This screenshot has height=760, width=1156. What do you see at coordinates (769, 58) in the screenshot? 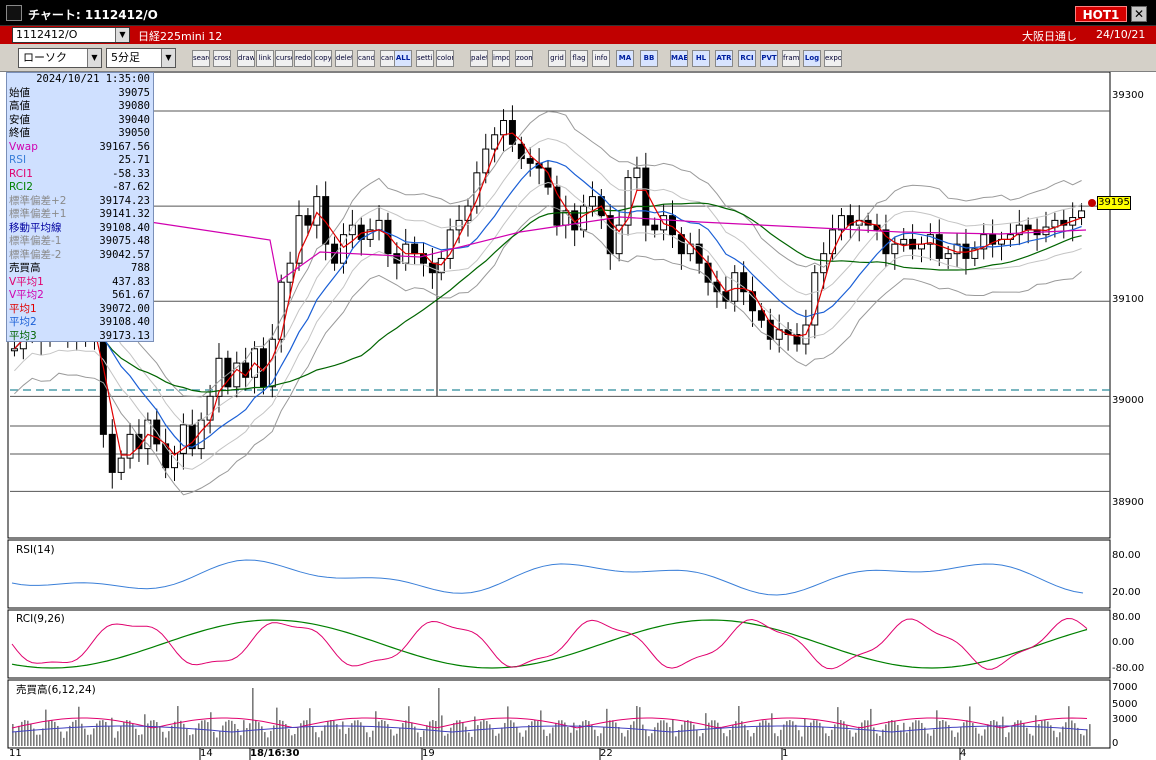
I see `tool-pvt-icon: PVT` at bounding box center [769, 58].